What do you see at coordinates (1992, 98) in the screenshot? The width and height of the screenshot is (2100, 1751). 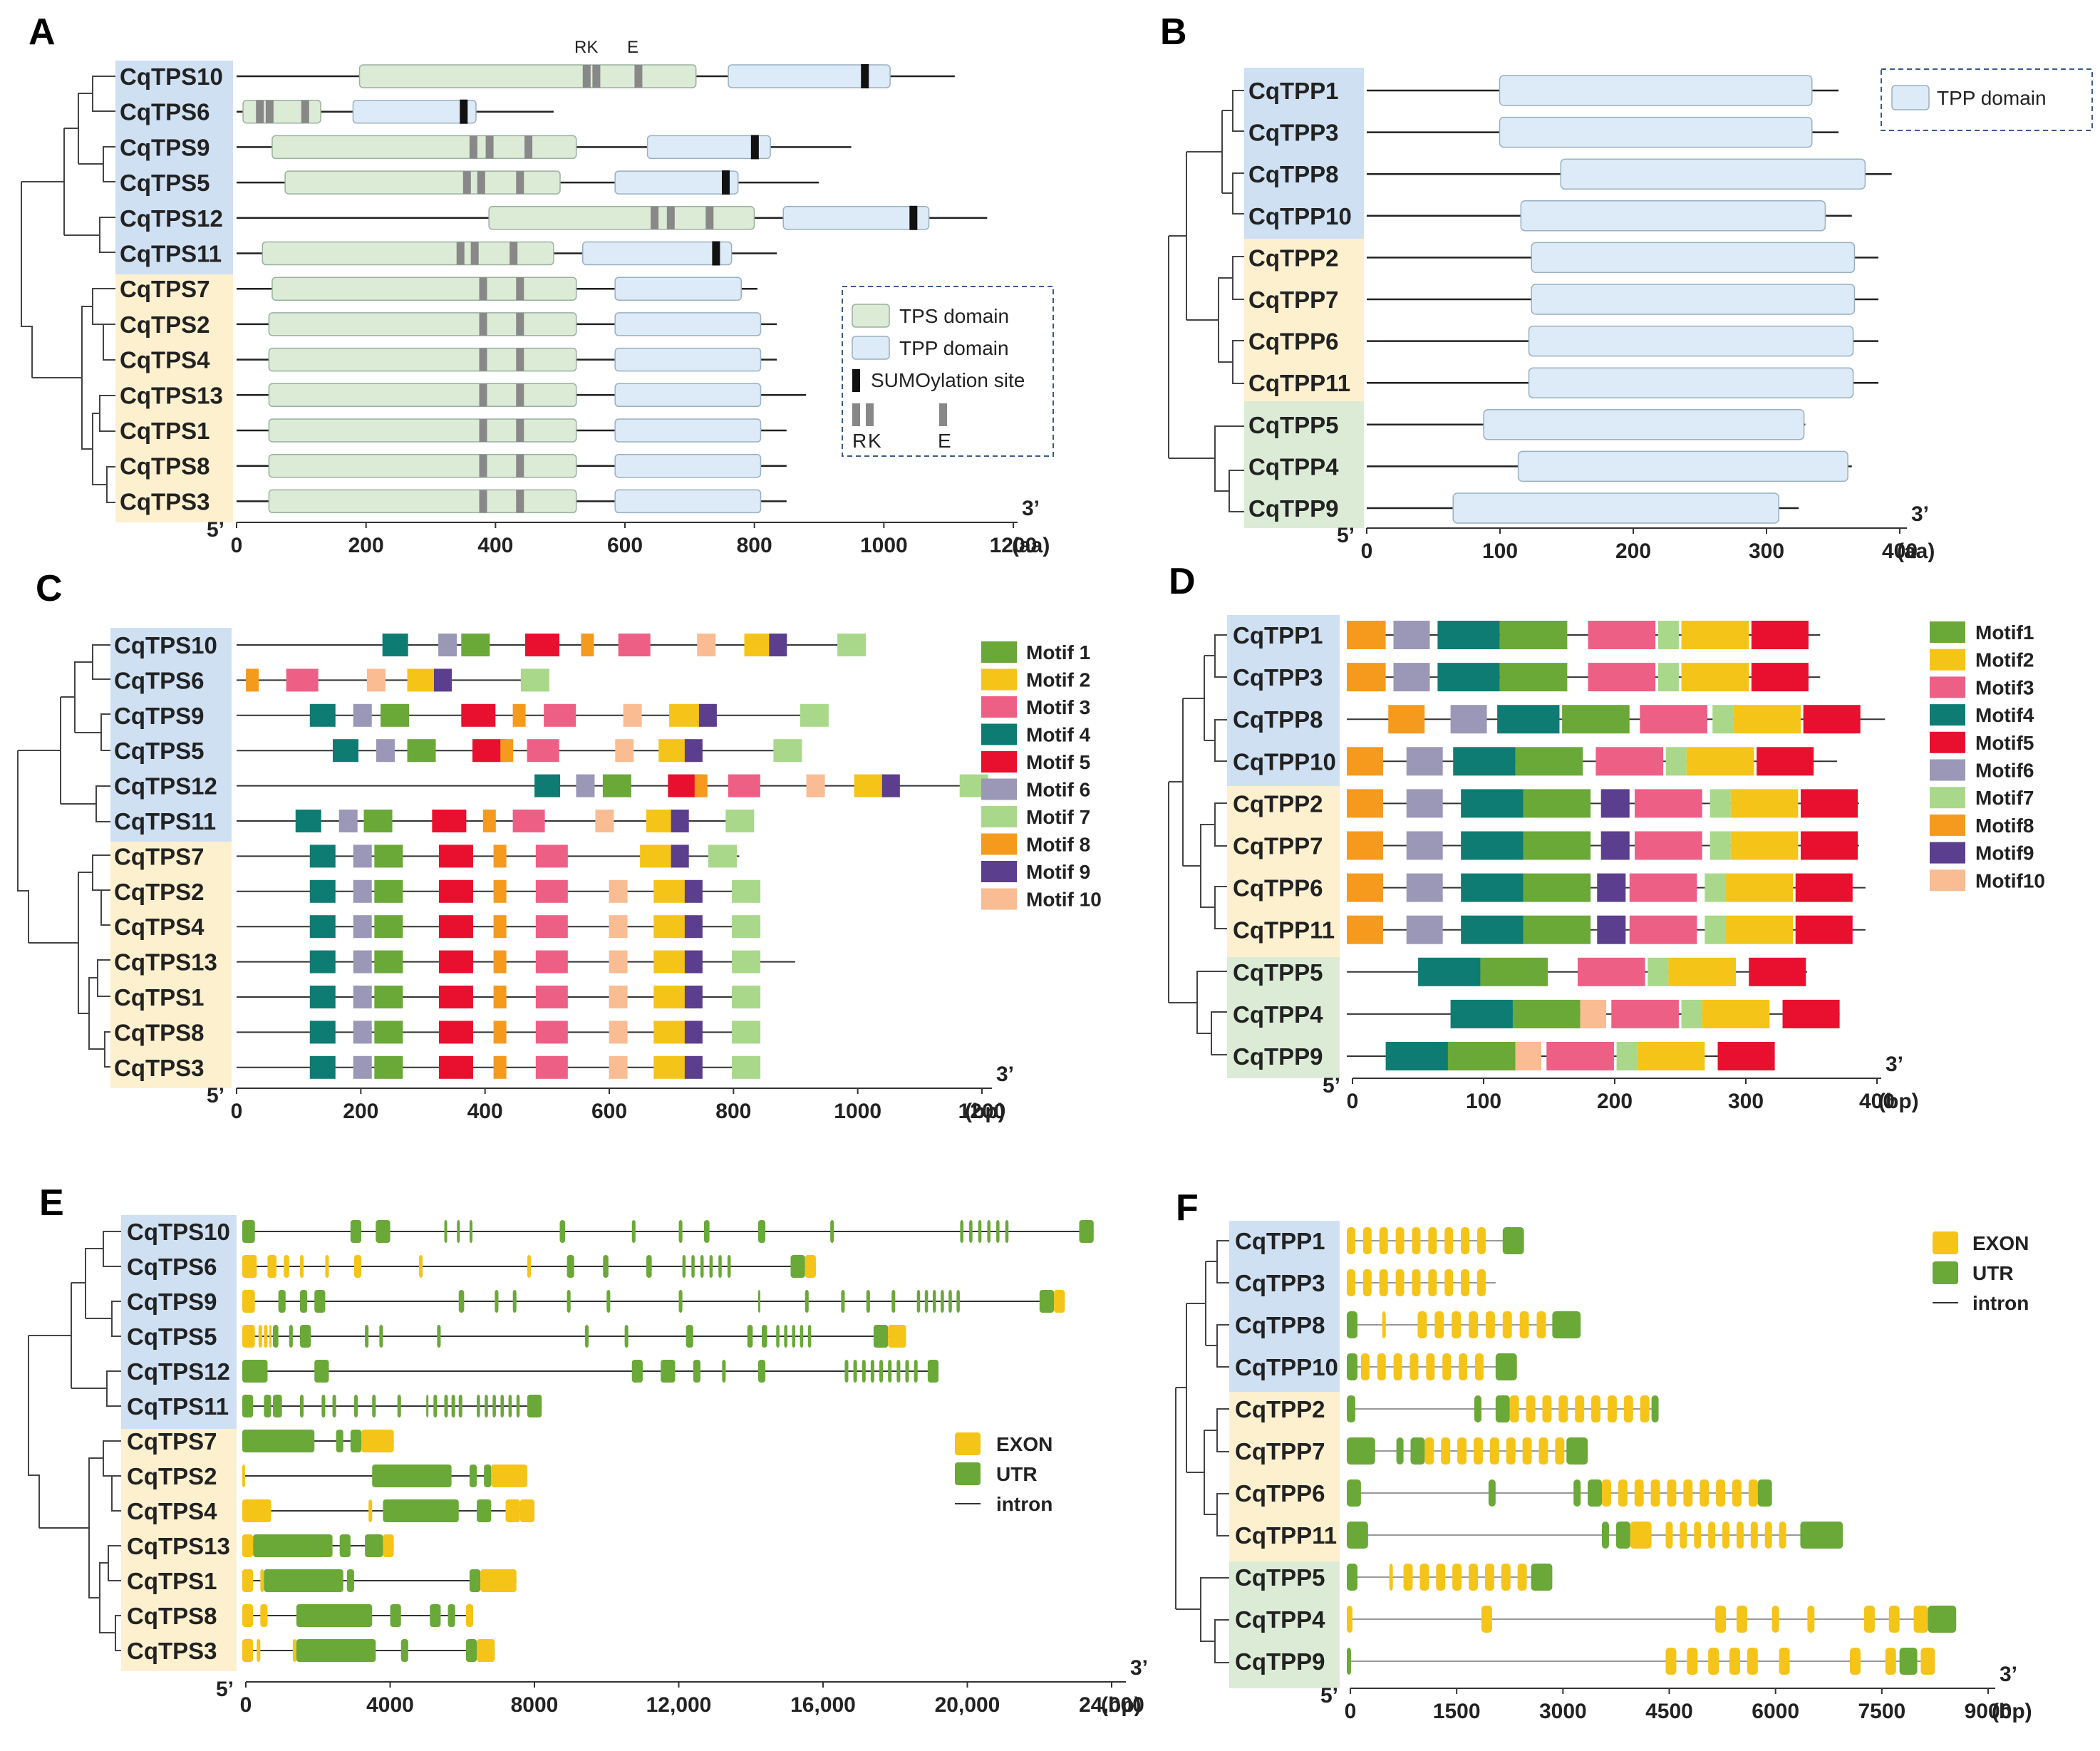 I see `legend-tpp-domain: TPP domain` at bounding box center [1992, 98].